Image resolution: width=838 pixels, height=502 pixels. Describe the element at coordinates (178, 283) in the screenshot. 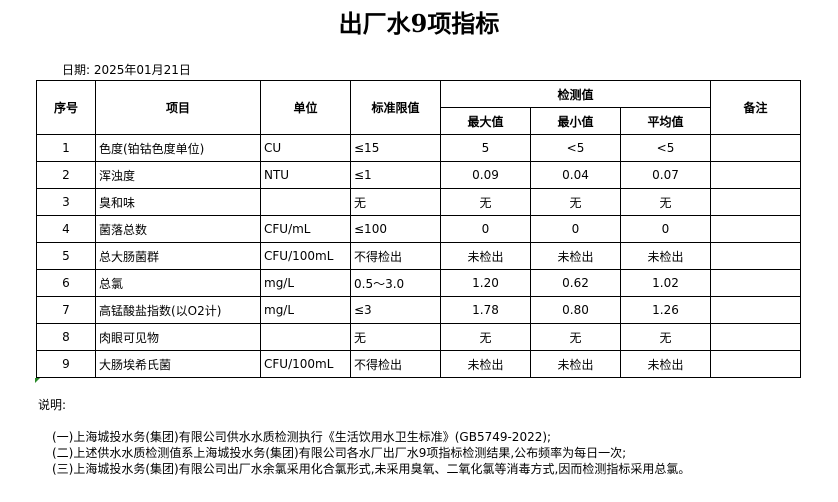

I see `cell-item: 总氯` at that location.